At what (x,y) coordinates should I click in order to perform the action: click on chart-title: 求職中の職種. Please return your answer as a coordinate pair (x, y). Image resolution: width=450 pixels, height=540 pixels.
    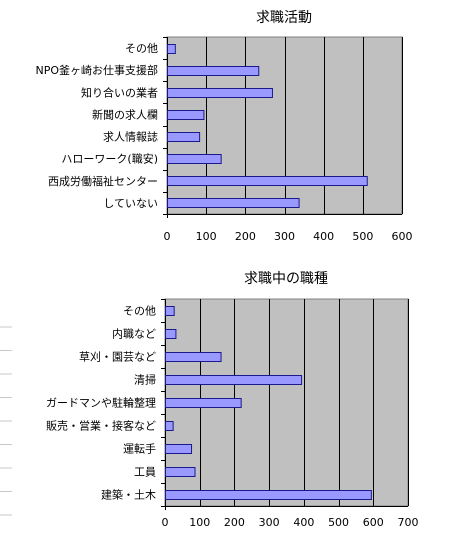
    Looking at the image, I should click on (286, 279).